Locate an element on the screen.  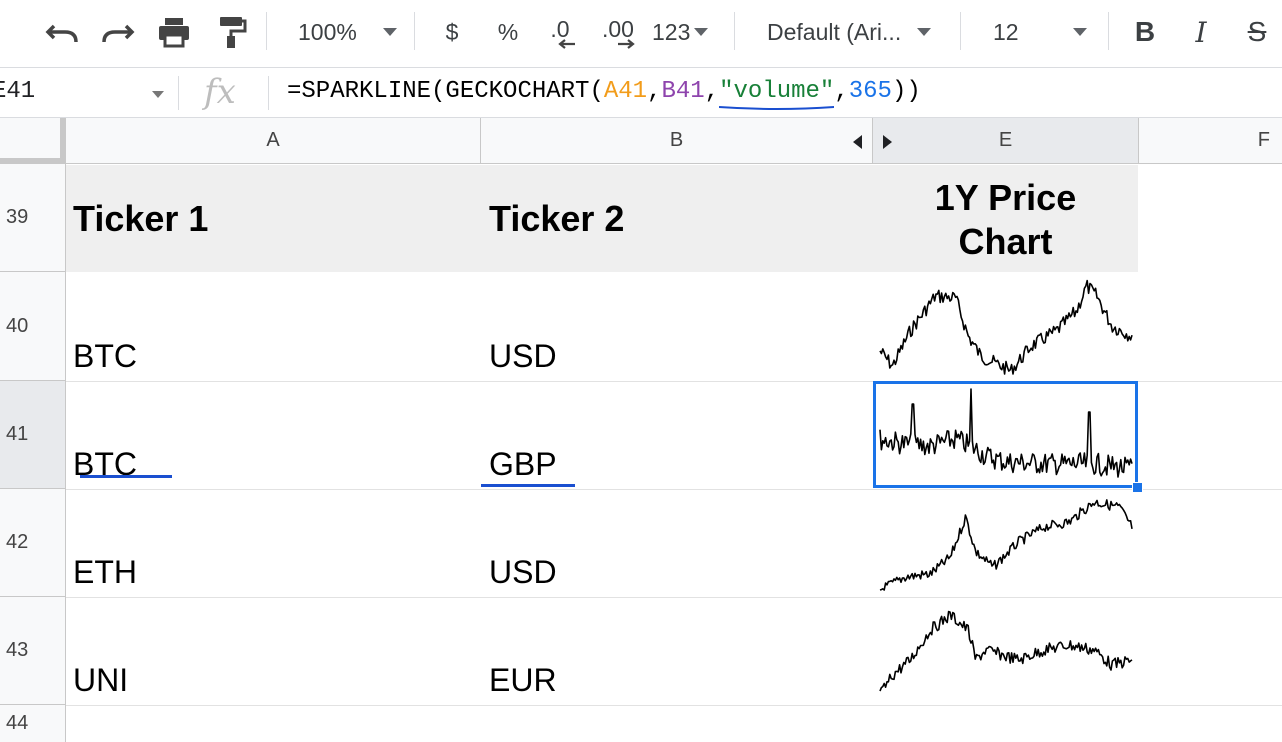
decrease-decimal-button: .0 is located at coordinates (560, 32).